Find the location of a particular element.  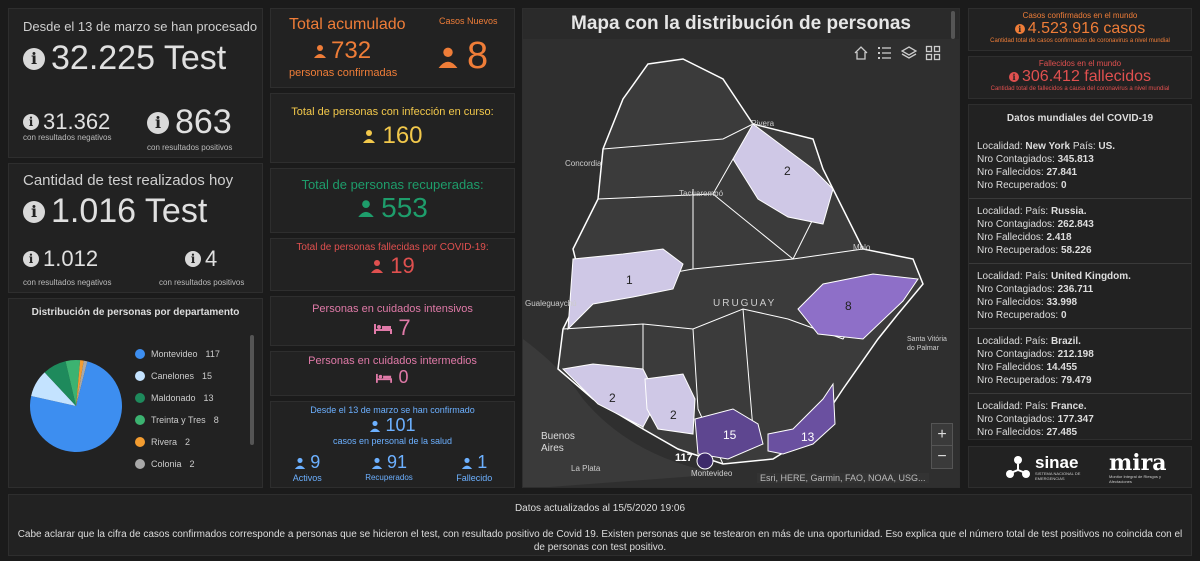

legend-item: Montevideo 117 is located at coordinates (194, 354).